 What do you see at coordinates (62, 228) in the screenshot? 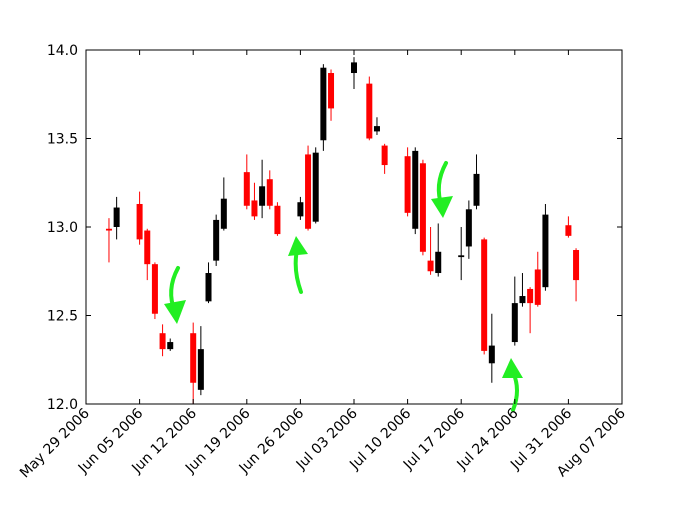
I see `y-tick-label: 13.0` at bounding box center [62, 228].